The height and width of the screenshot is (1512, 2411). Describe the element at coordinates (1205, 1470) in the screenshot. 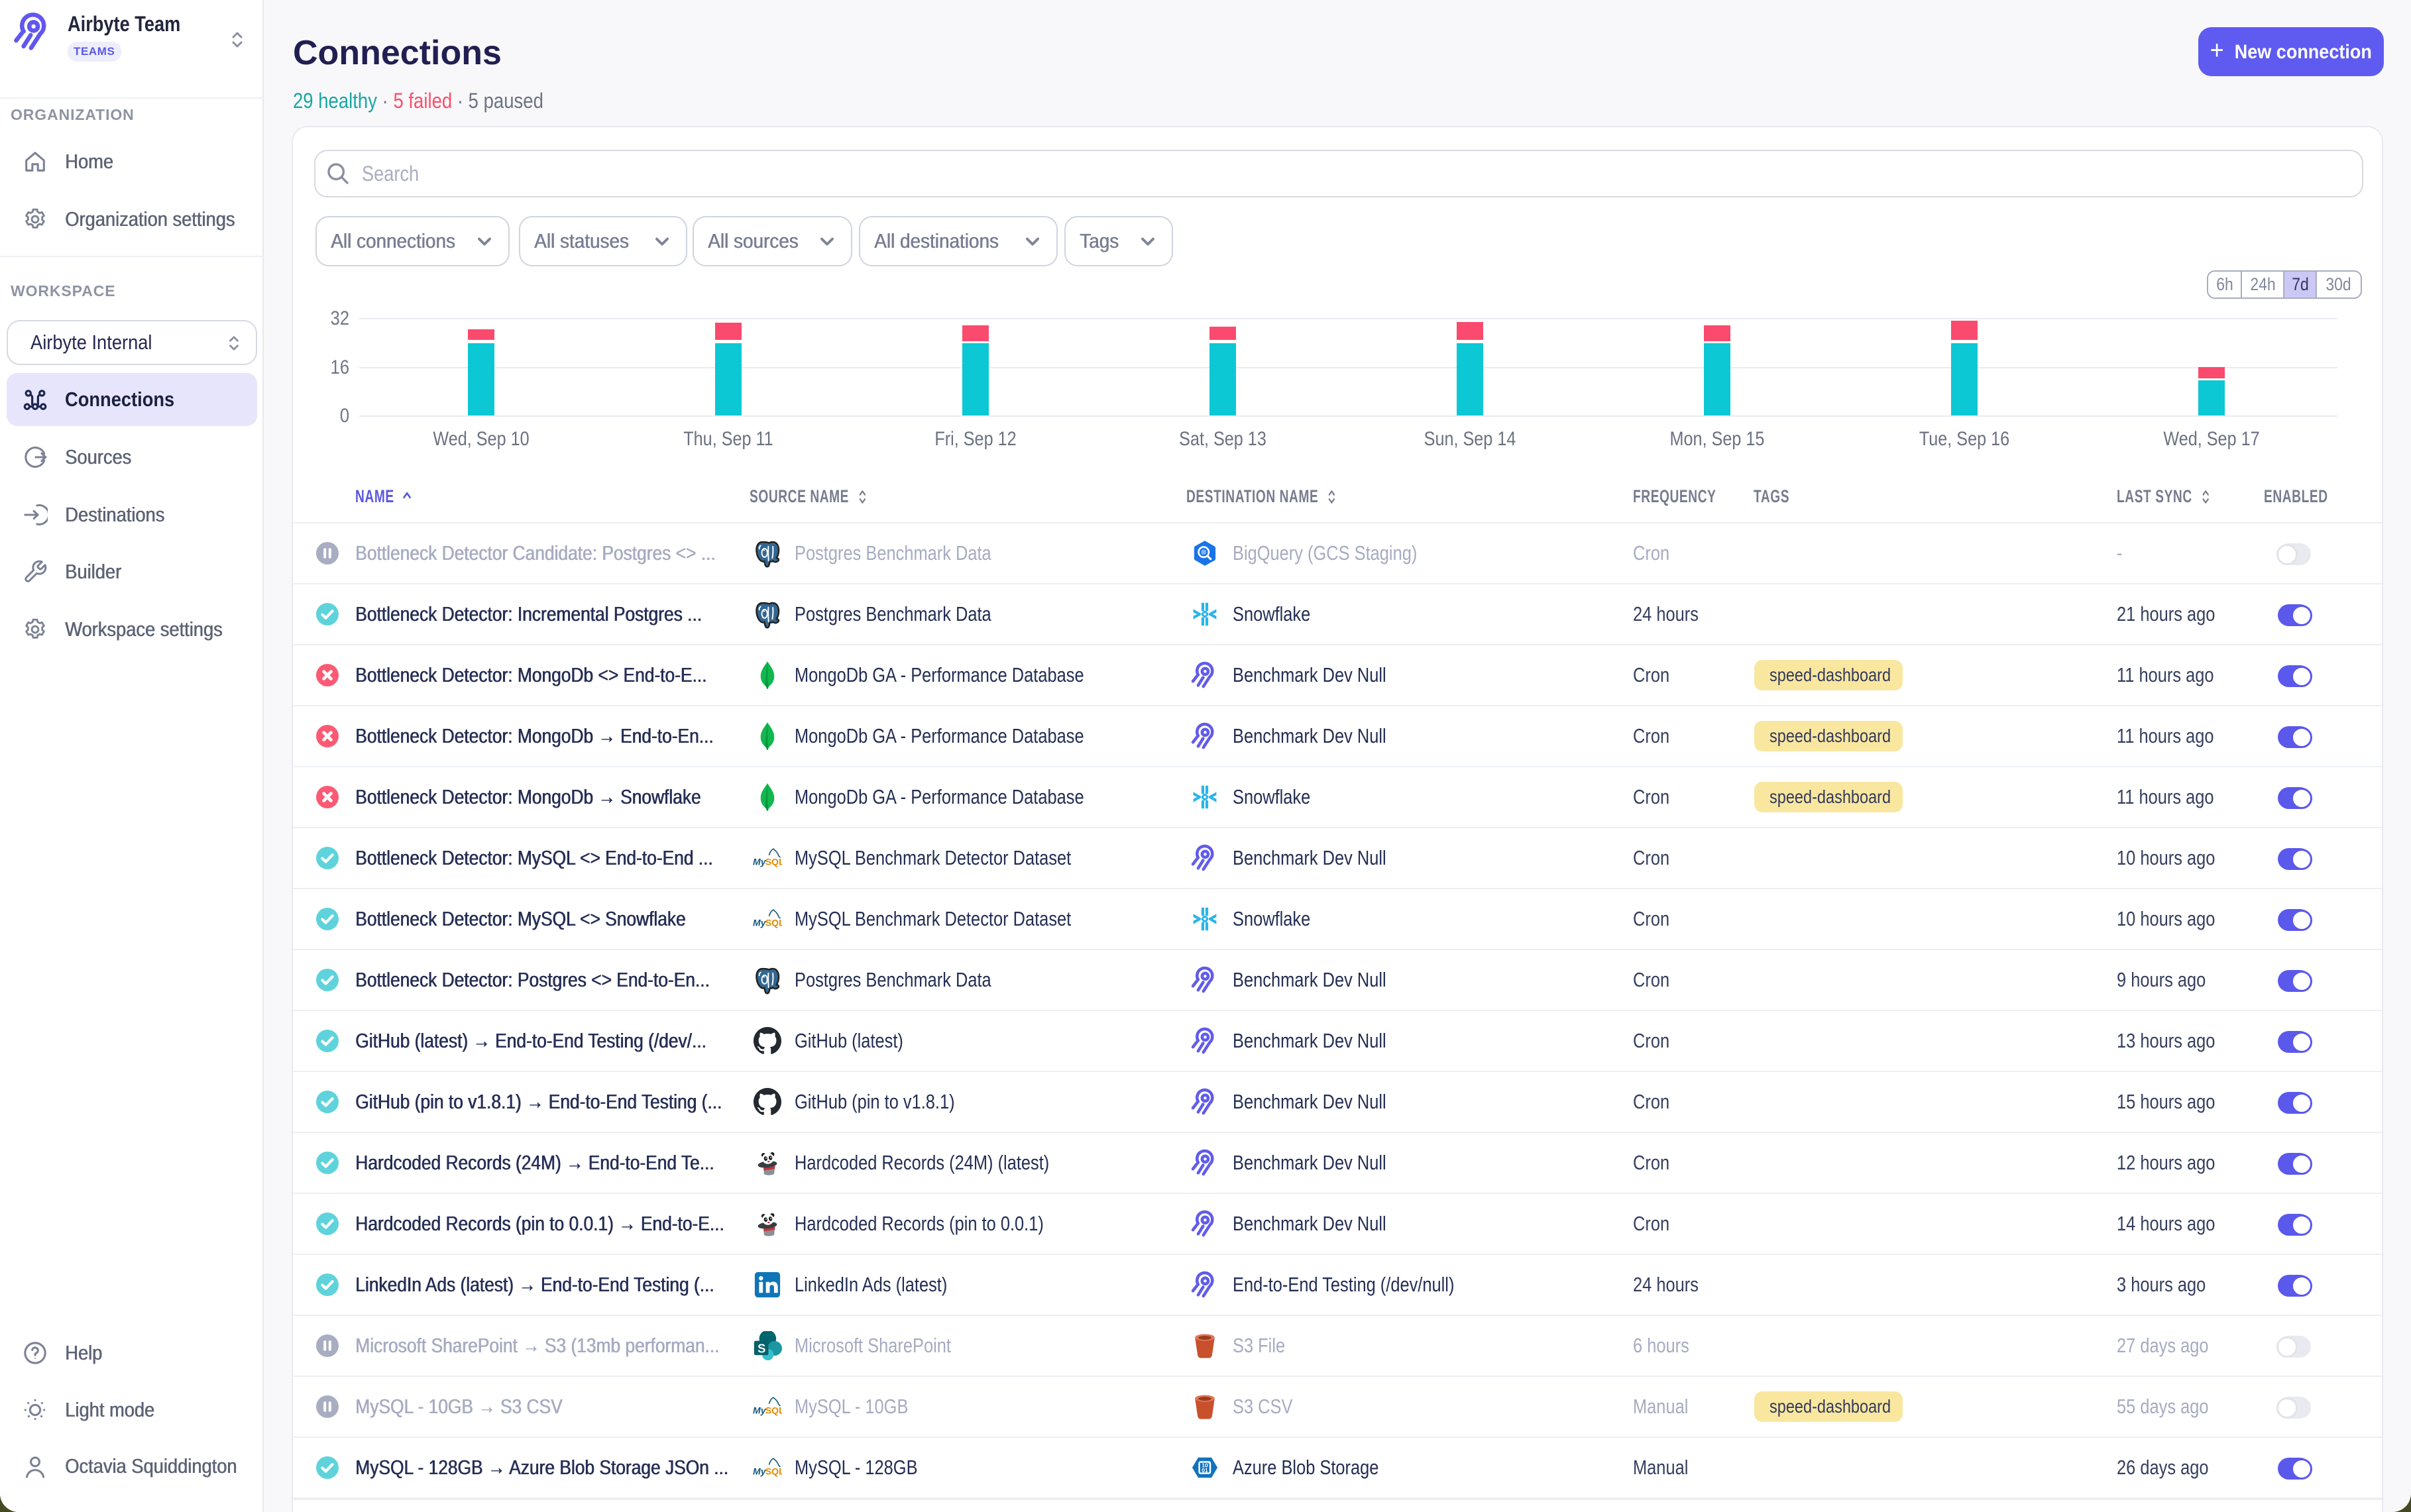

I see `svg-text: 01` at that location.